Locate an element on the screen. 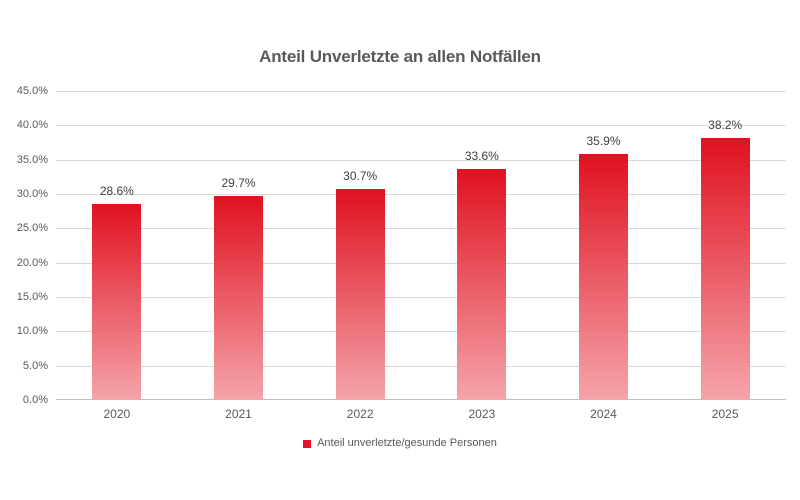  chart-title: Anteil Unverletzte an allen Notfällen is located at coordinates (400, 56).